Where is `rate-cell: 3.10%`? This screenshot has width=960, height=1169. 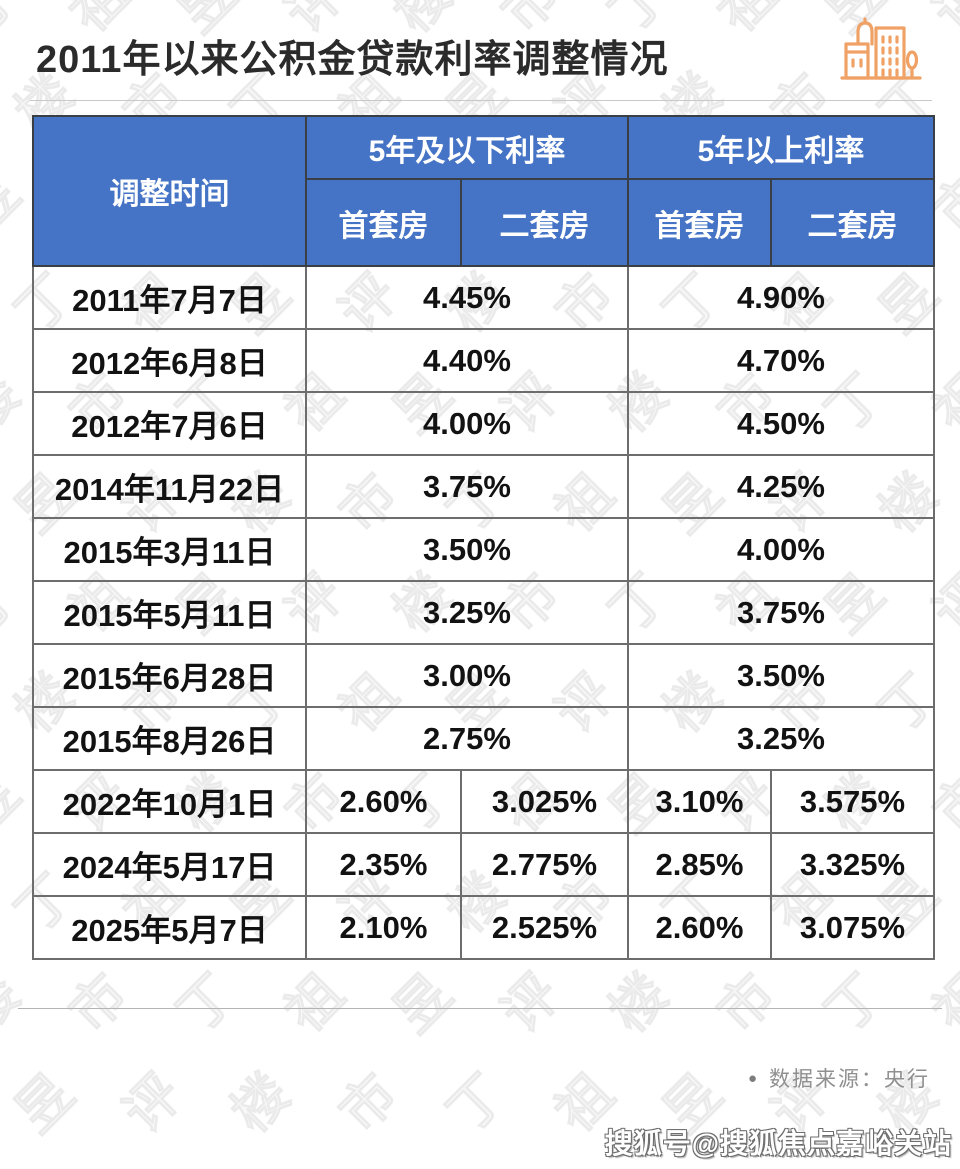
rate-cell: 3.10% is located at coordinates (699, 801).